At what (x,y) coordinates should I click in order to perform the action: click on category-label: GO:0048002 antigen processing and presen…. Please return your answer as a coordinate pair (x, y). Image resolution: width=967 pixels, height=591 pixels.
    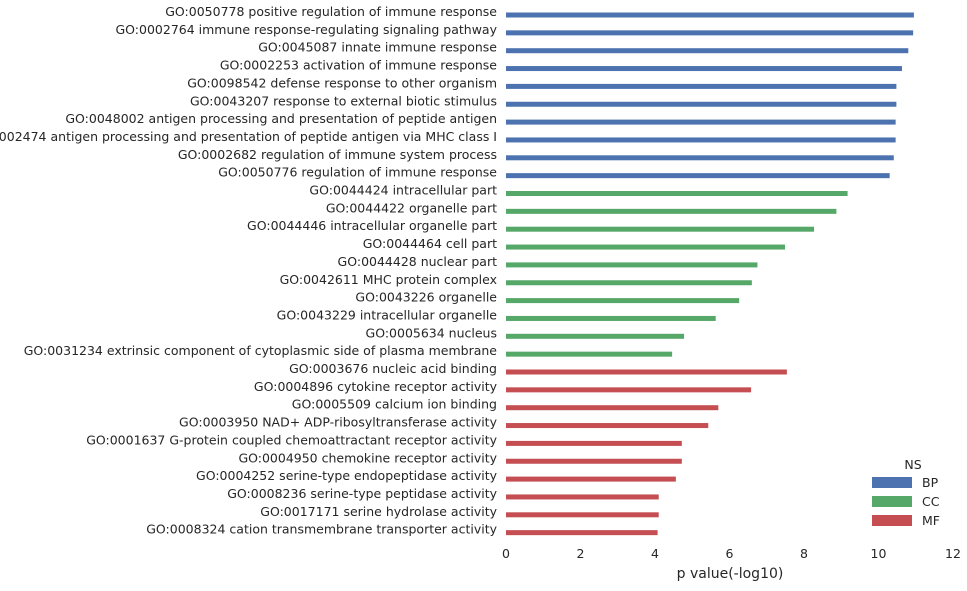
    Looking at the image, I should click on (281, 118).